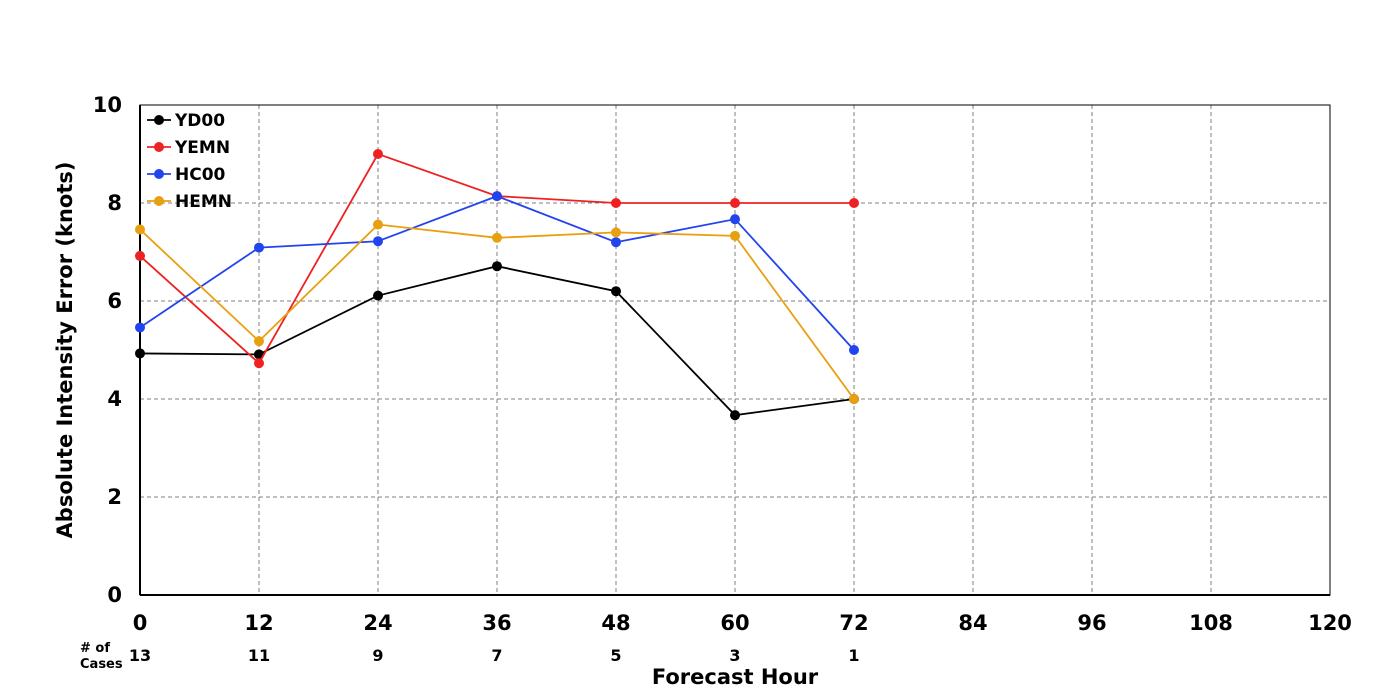 This screenshot has height=700, width=1400. Describe the element at coordinates (853, 623) in the screenshot. I see `x-tick-label: 72` at that location.